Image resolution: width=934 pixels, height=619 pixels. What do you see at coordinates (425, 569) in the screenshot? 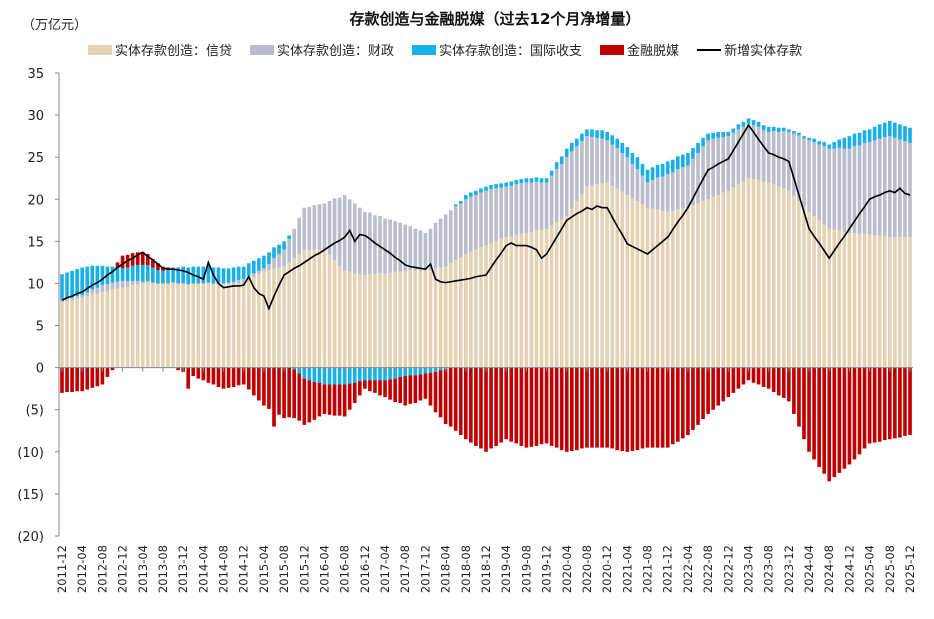
I see `x-tick-label: 2017-12` at bounding box center [425, 569].